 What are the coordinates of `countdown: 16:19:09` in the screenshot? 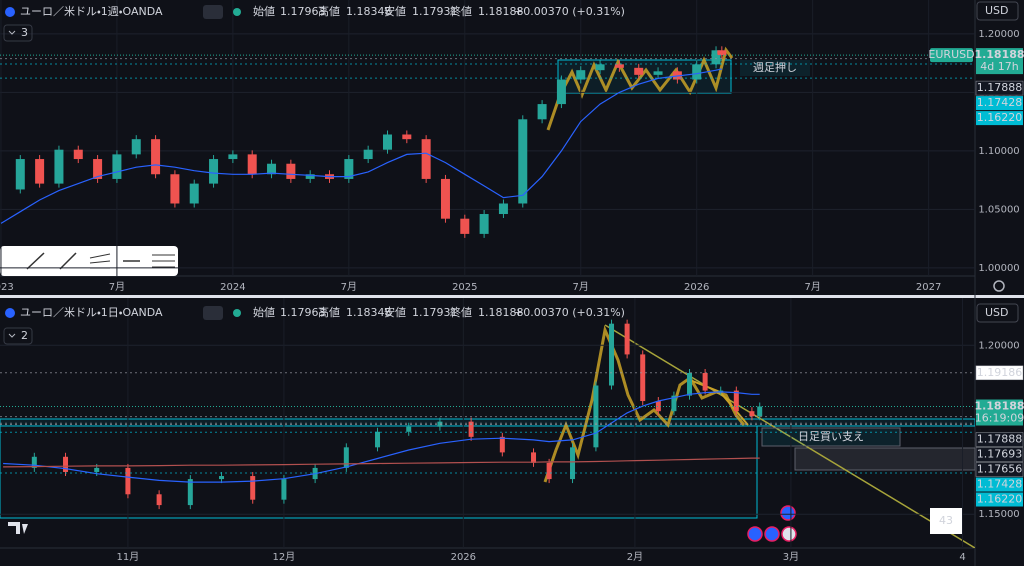 It's located at (999, 418).